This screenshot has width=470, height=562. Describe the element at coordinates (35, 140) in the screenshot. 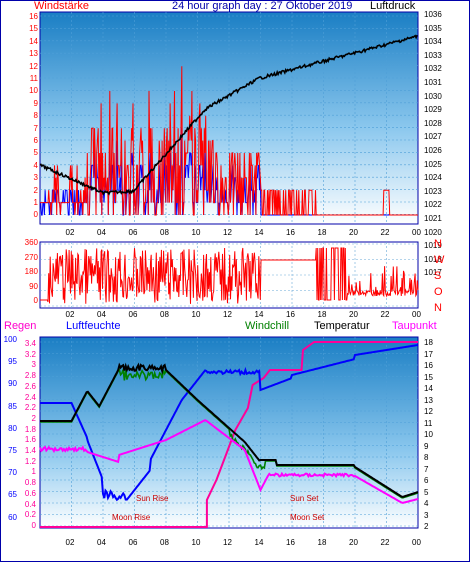

I see `wind-tick-label: 6` at that location.